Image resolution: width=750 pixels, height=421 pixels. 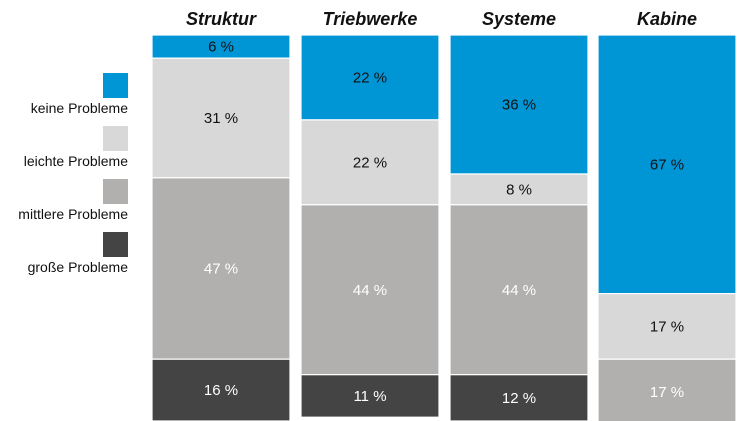 I want to click on data-label: 16 %, so click(x=221, y=390).